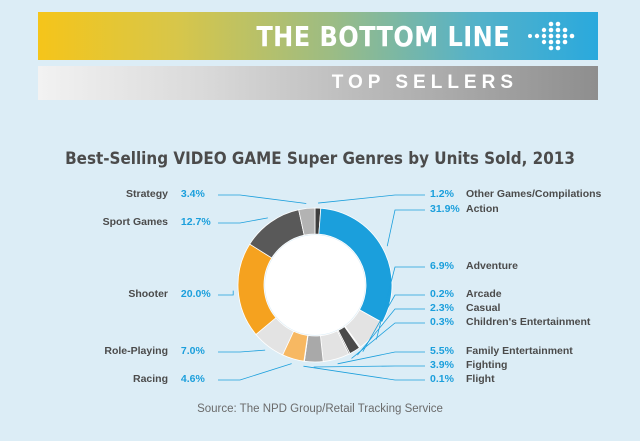  What do you see at coordinates (169, 294) in the screenshot?
I see `label-shooter: Shooter 20.0%` at bounding box center [169, 294].